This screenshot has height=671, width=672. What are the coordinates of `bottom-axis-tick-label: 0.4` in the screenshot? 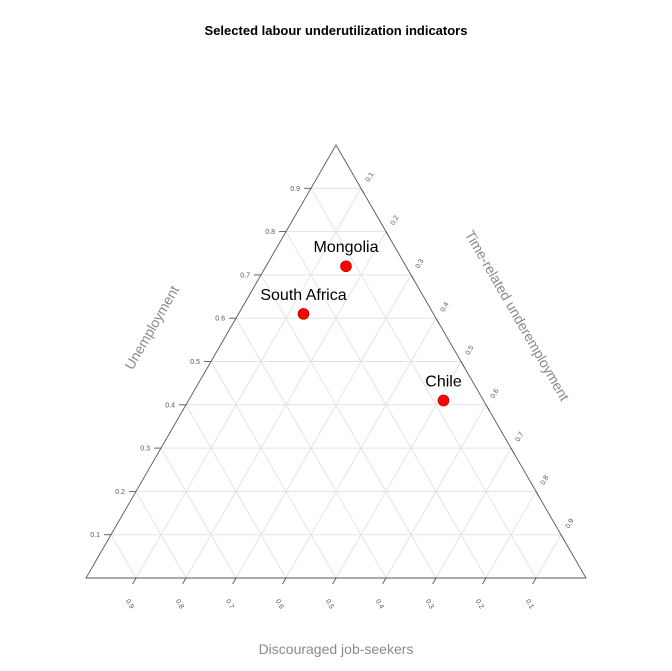 It's located at (379, 604).